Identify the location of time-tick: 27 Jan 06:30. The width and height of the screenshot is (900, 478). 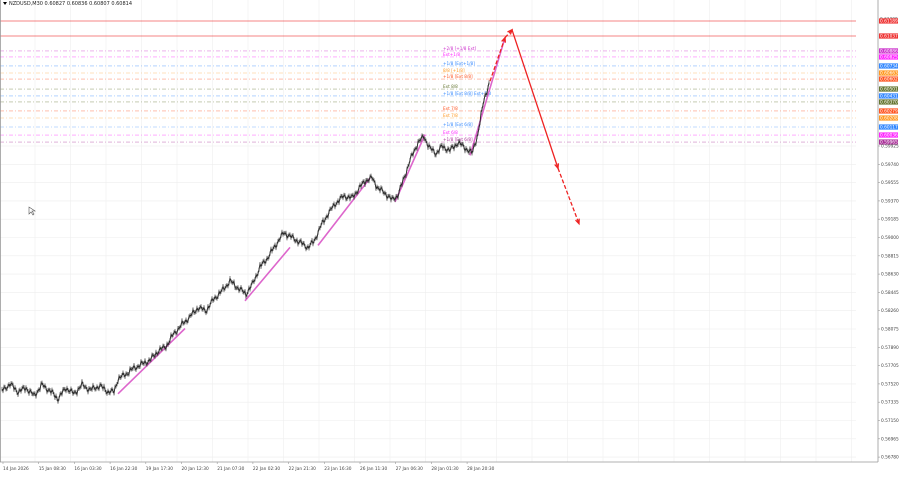
(409, 469).